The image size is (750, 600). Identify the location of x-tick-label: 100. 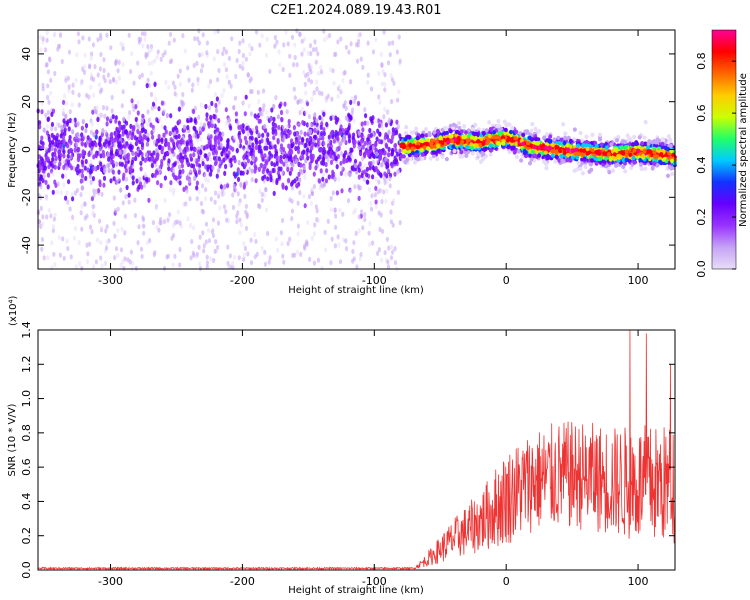
(638, 581).